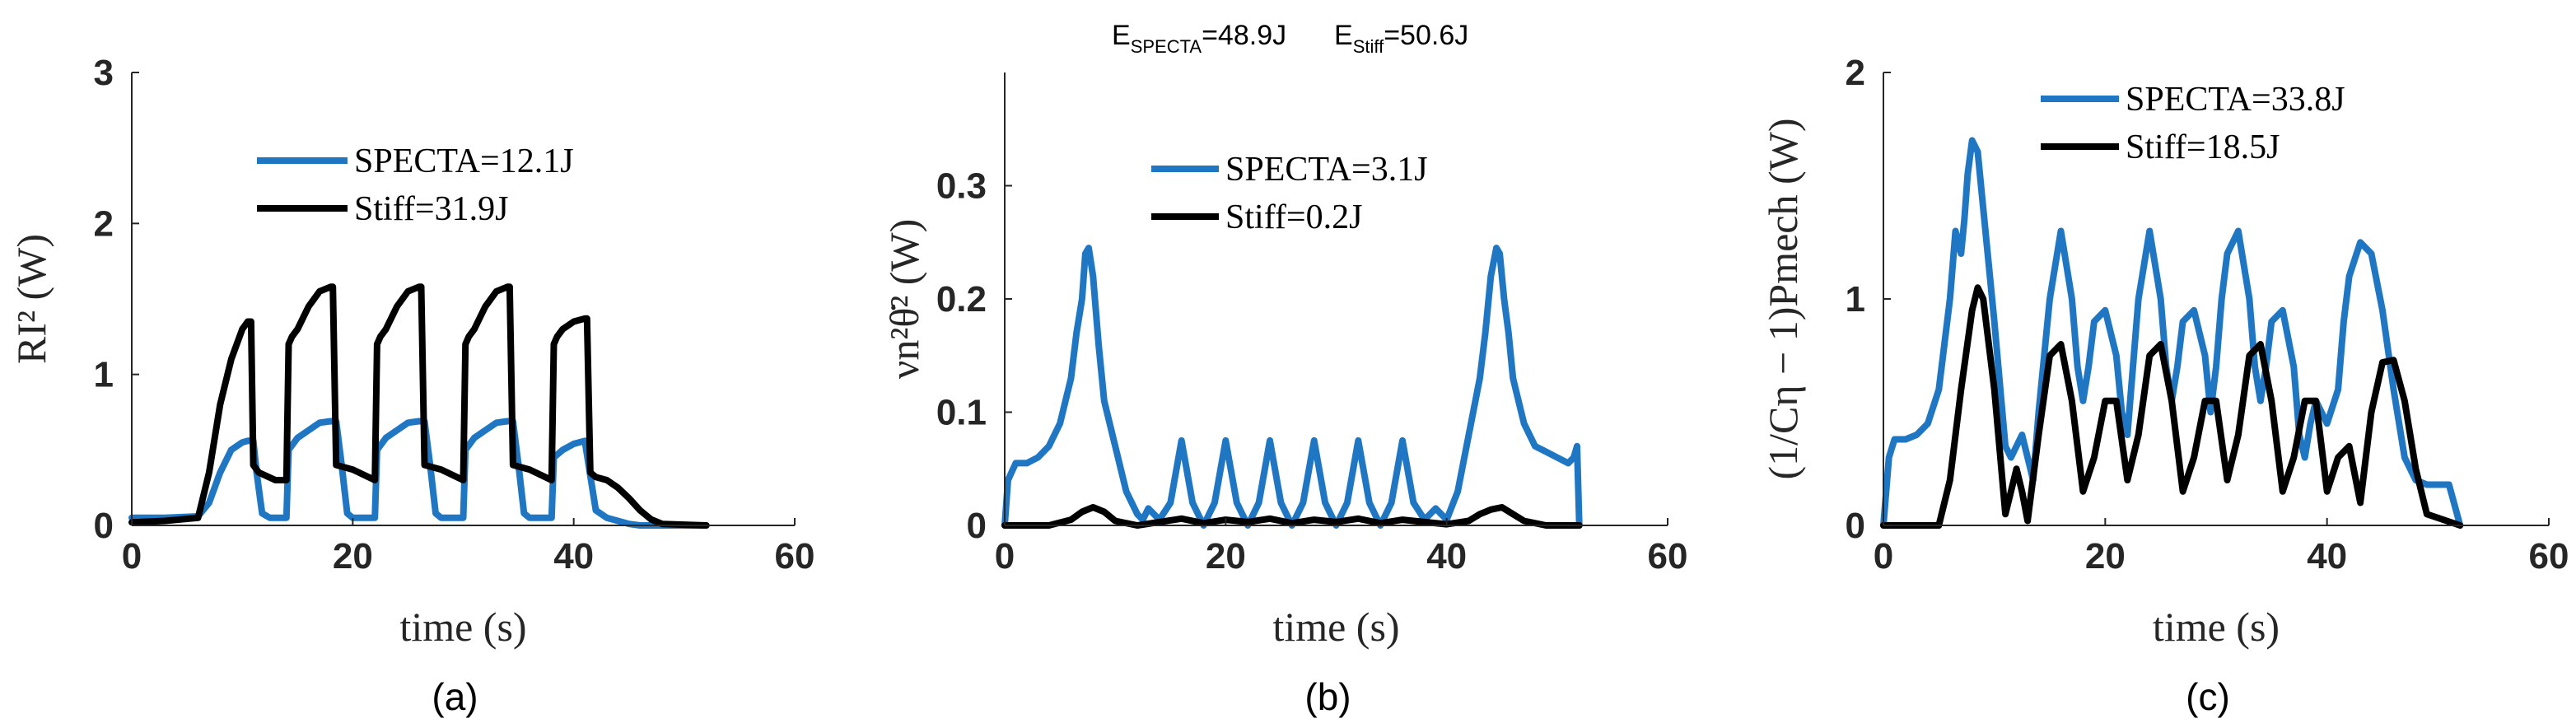  I want to click on e-stiff-label: EStiff=50.6J, so click(1401, 38).